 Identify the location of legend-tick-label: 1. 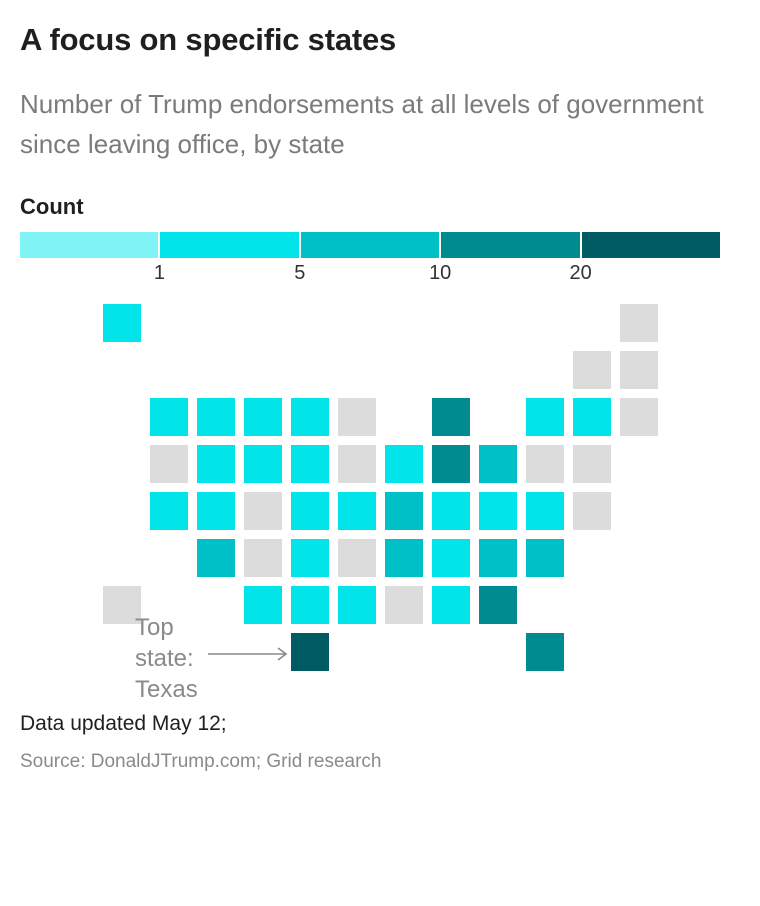
(159, 273).